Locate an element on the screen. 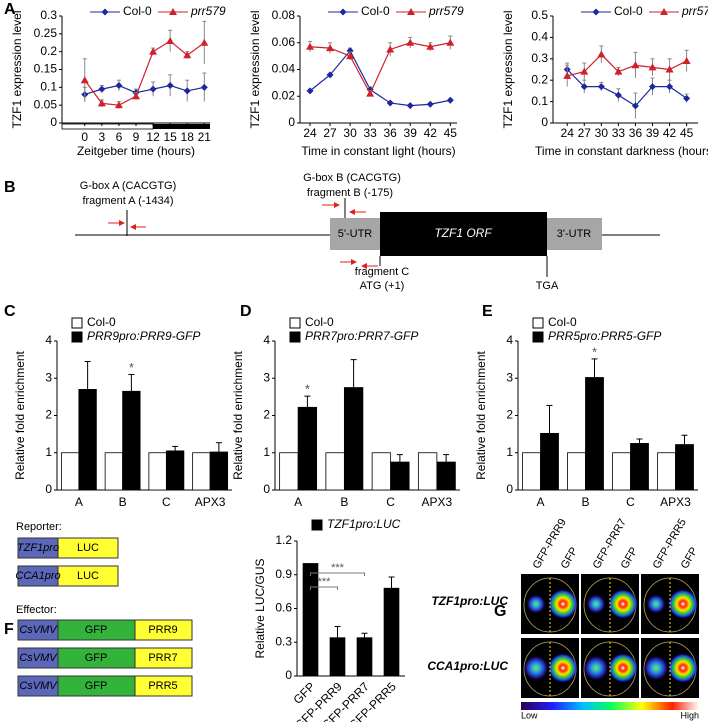  x-tick-label: 39 is located at coordinates (411, 133).